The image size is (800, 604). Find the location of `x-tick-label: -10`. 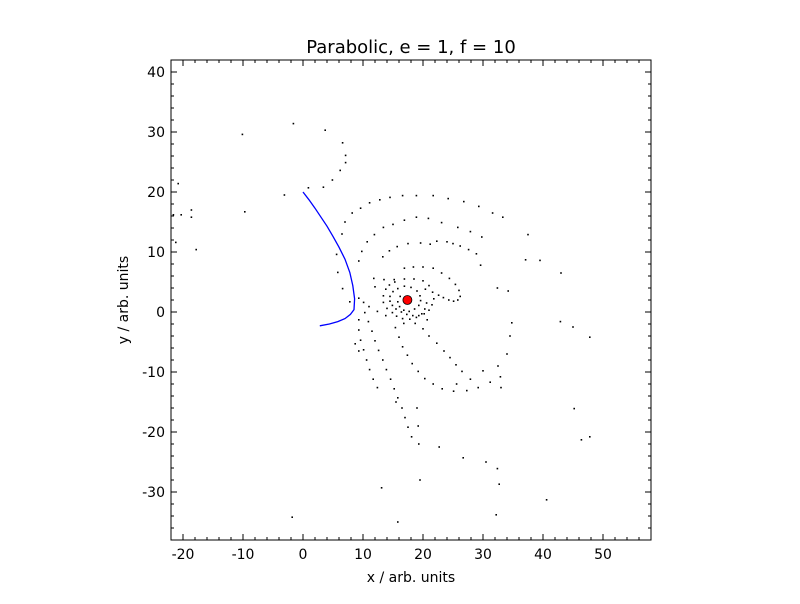

x-tick-label: -10 is located at coordinates (243, 555).